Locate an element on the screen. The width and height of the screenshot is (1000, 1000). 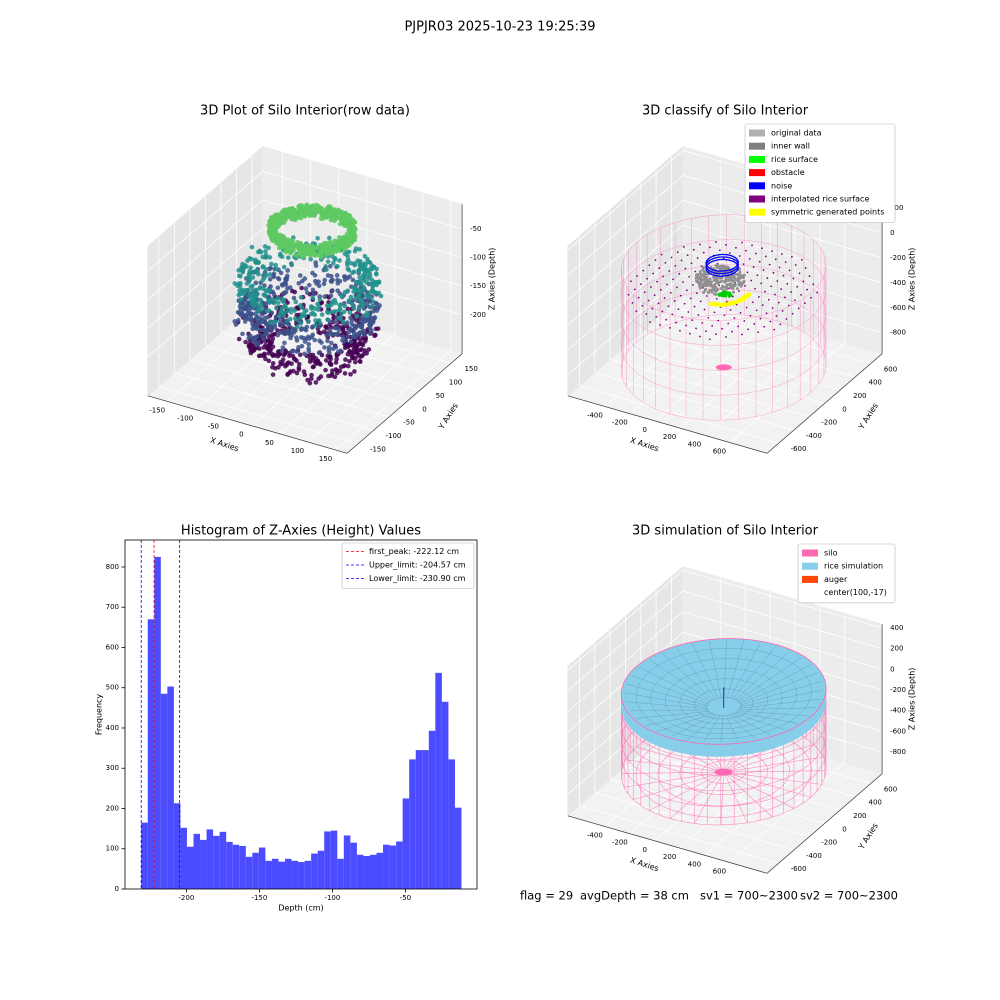
x-tick-label: -50 is located at coordinates (405, 898).